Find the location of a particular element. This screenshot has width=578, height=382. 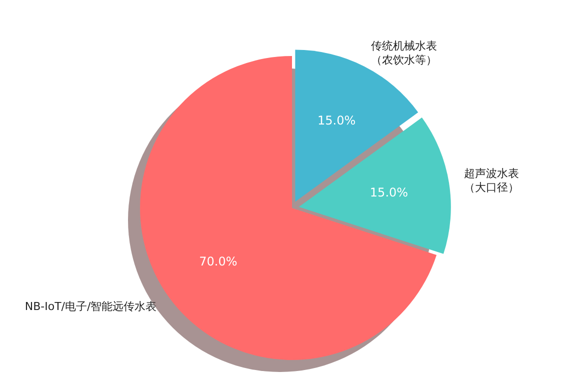

slice-label: 传统机械水表（农饮水等） is located at coordinates (404, 52).